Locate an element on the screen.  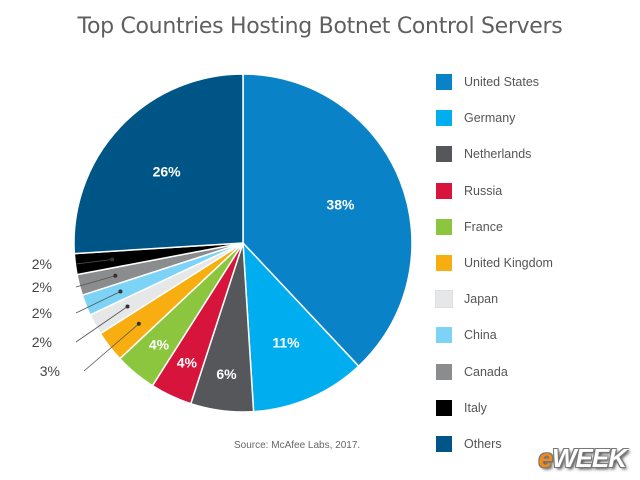
slice-label: 38% is located at coordinates (340, 204).